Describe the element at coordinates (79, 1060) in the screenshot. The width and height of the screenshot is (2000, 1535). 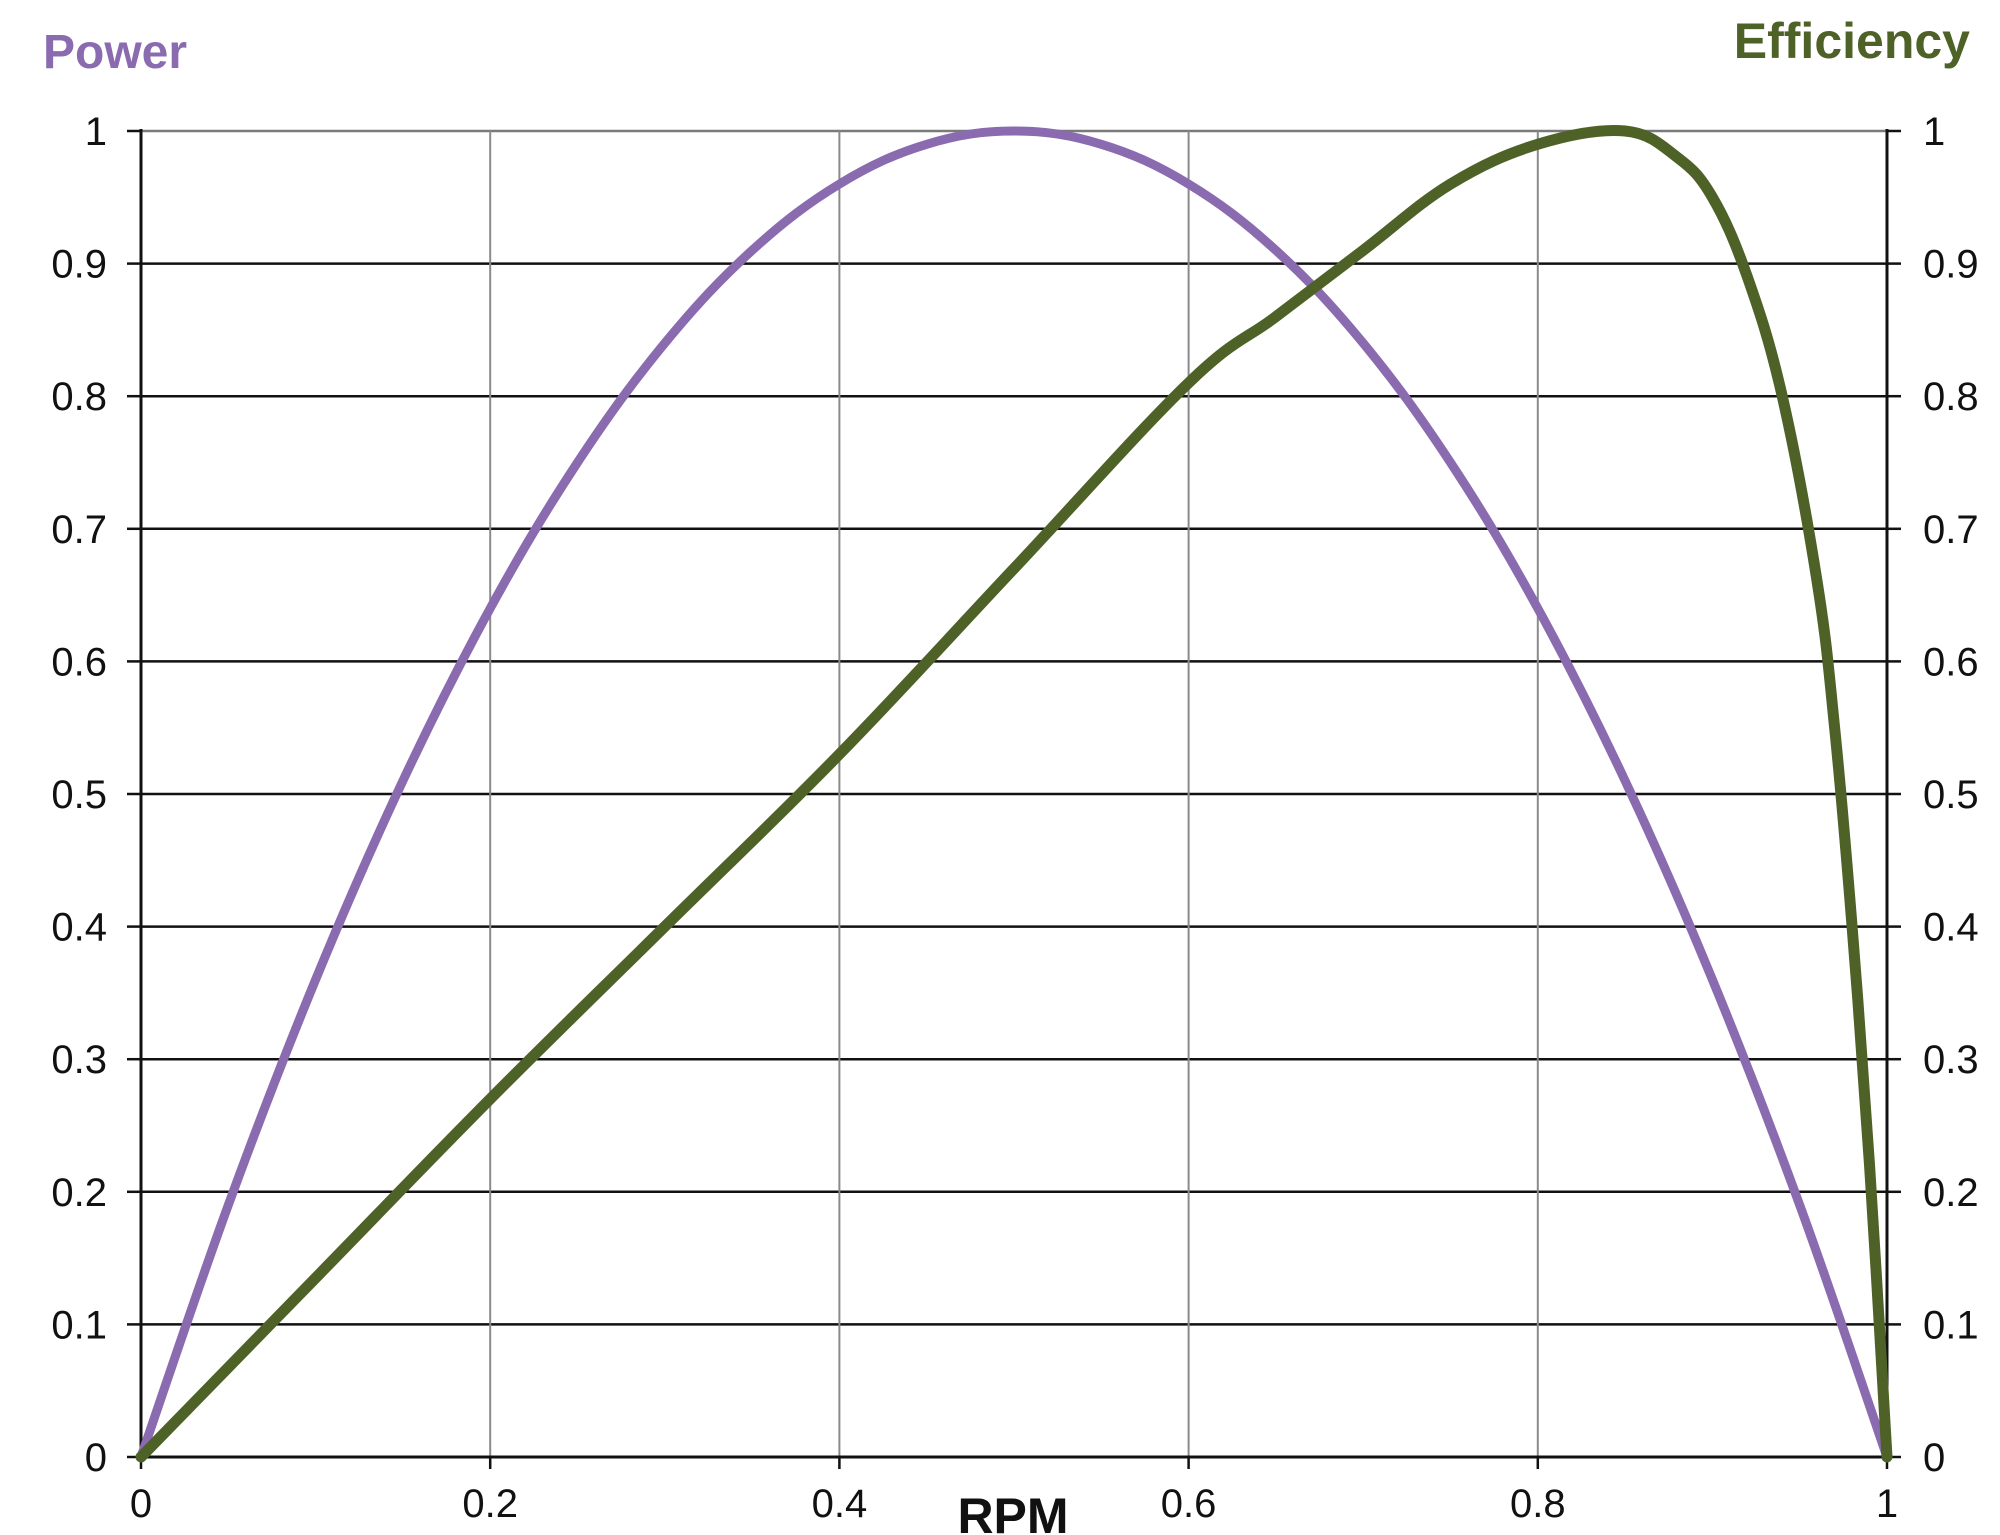
I see `y-tick-label-left: 0.3` at that location.